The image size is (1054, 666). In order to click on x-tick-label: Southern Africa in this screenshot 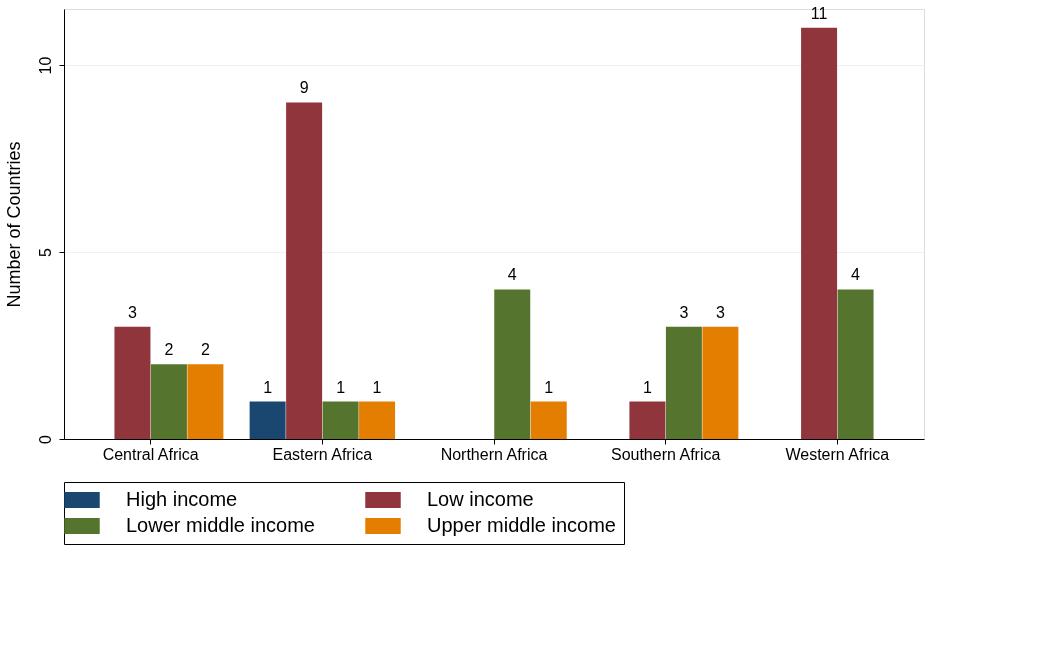, I will do `click(665, 454)`.